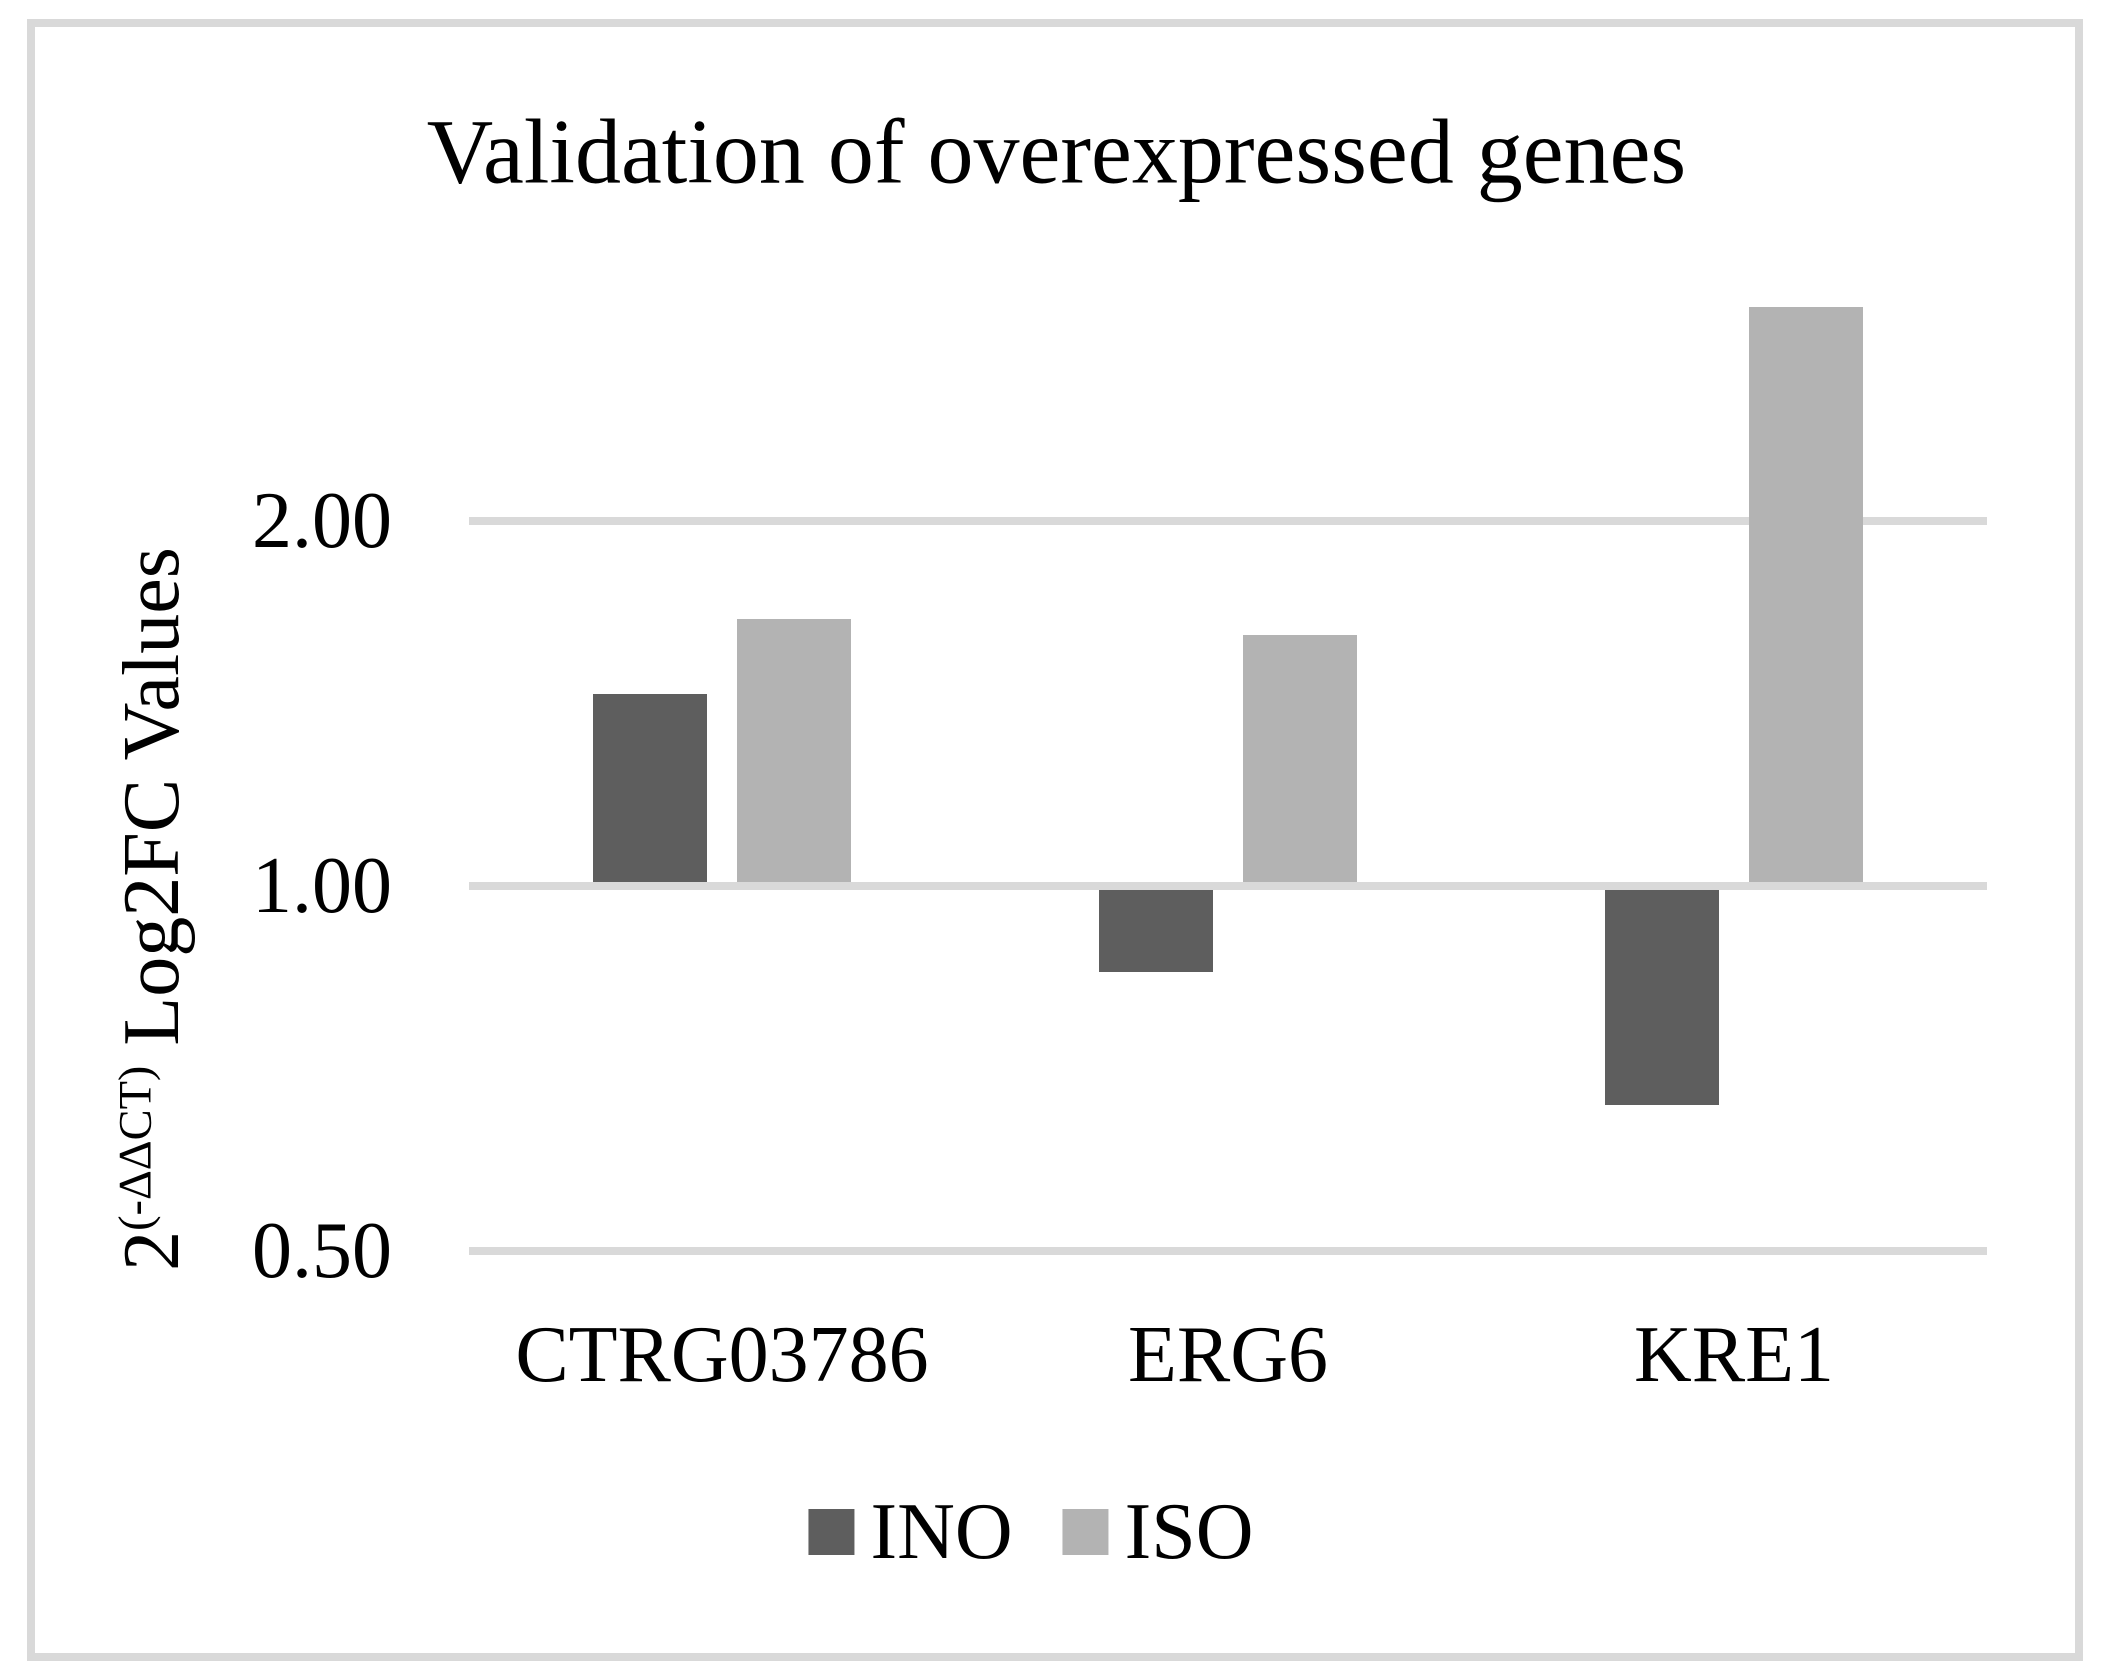 The width and height of the screenshot is (2113, 1679). I want to click on y-axis-title-superscript: (-ΔΔCT), so click(136, 1148).